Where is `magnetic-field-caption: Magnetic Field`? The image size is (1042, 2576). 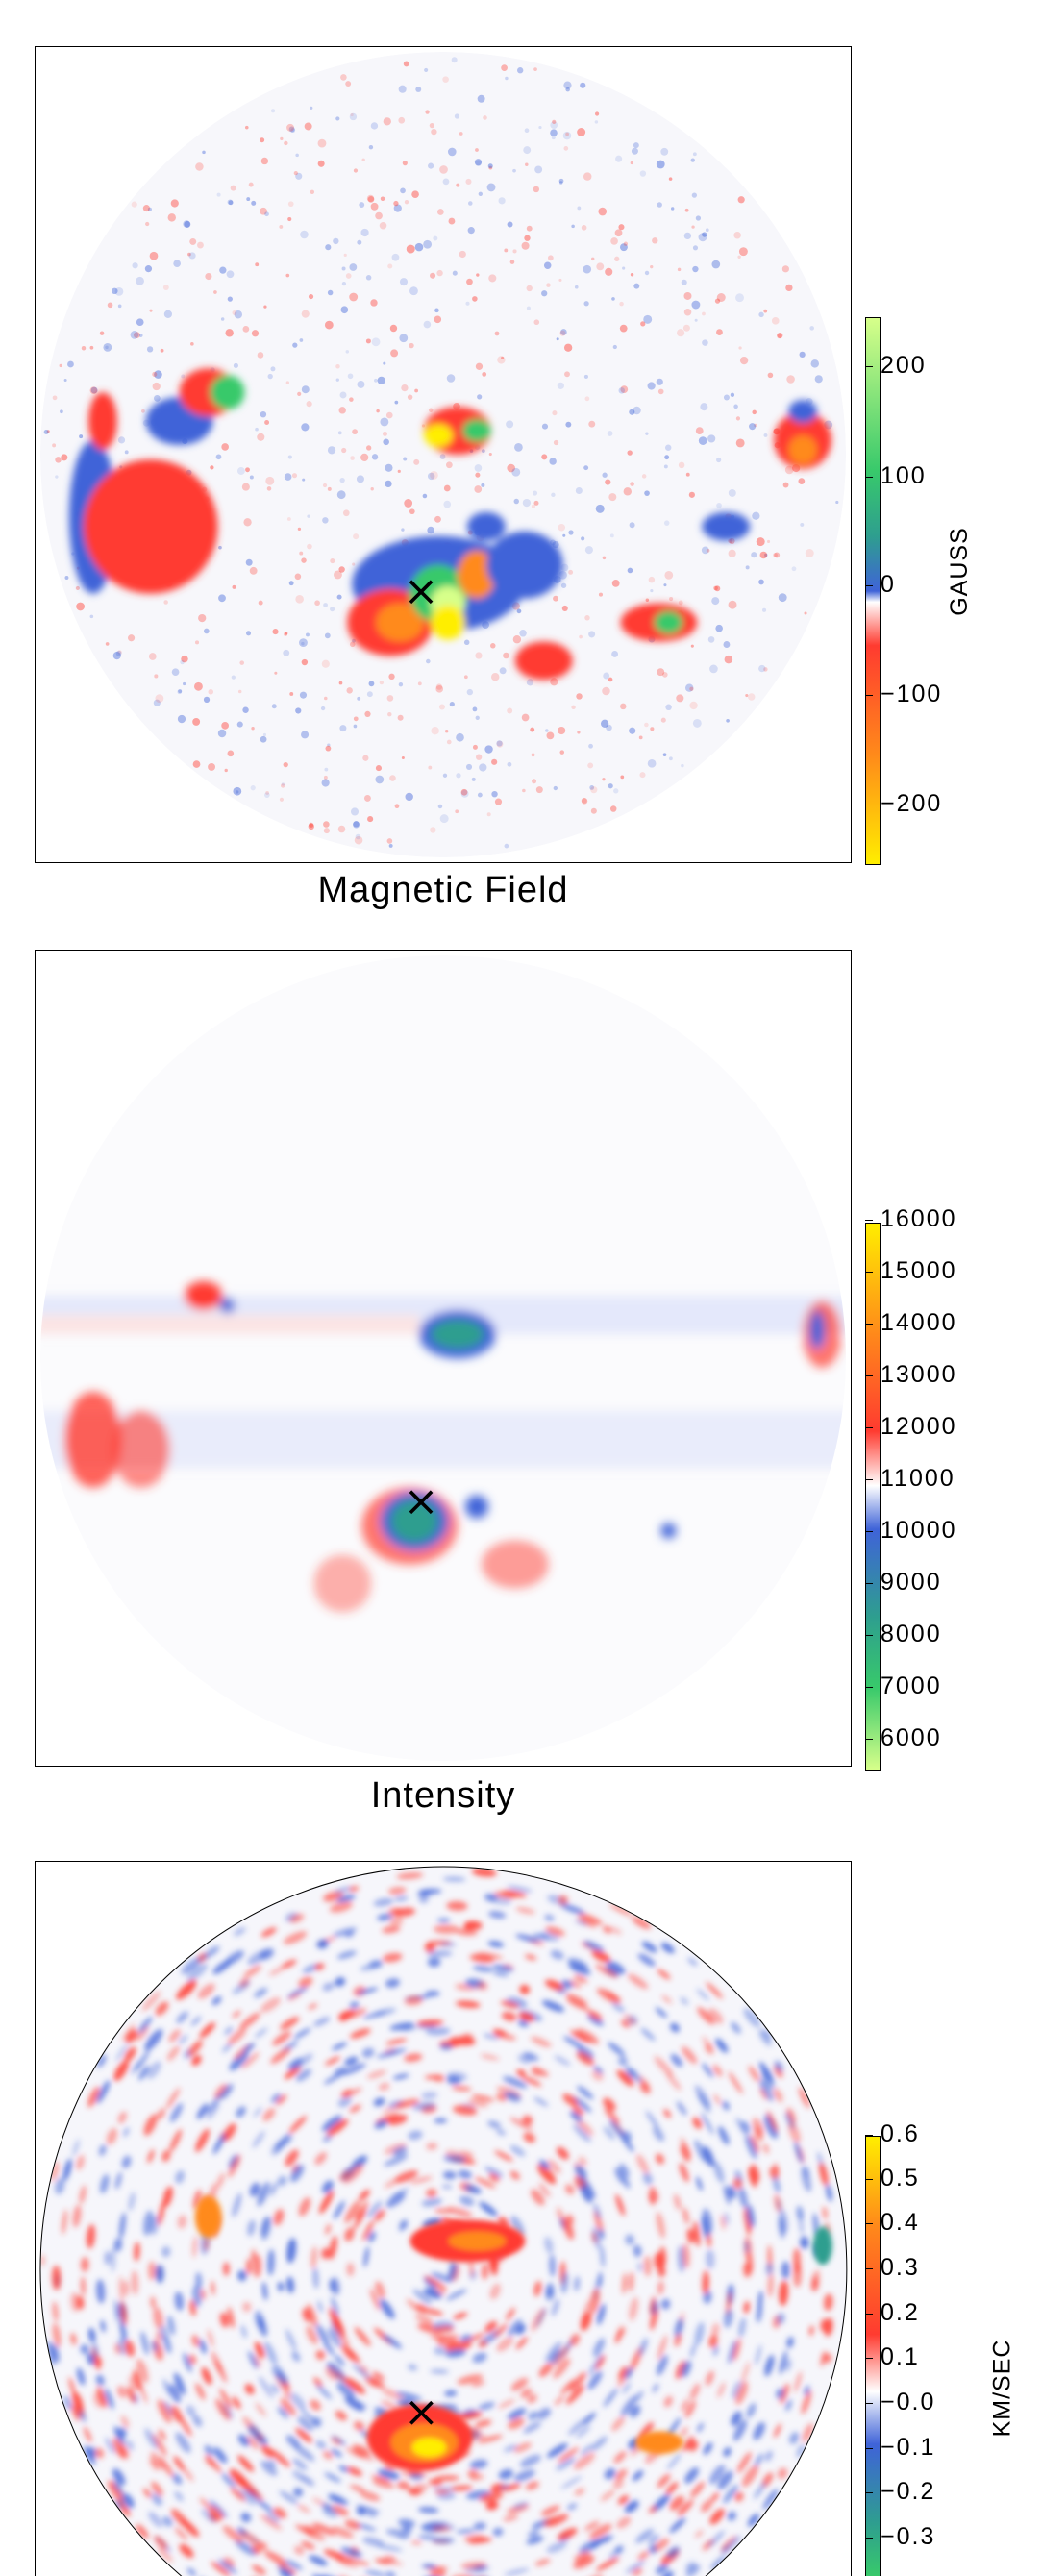
magnetic-field-caption: Magnetic Field is located at coordinates (443, 890).